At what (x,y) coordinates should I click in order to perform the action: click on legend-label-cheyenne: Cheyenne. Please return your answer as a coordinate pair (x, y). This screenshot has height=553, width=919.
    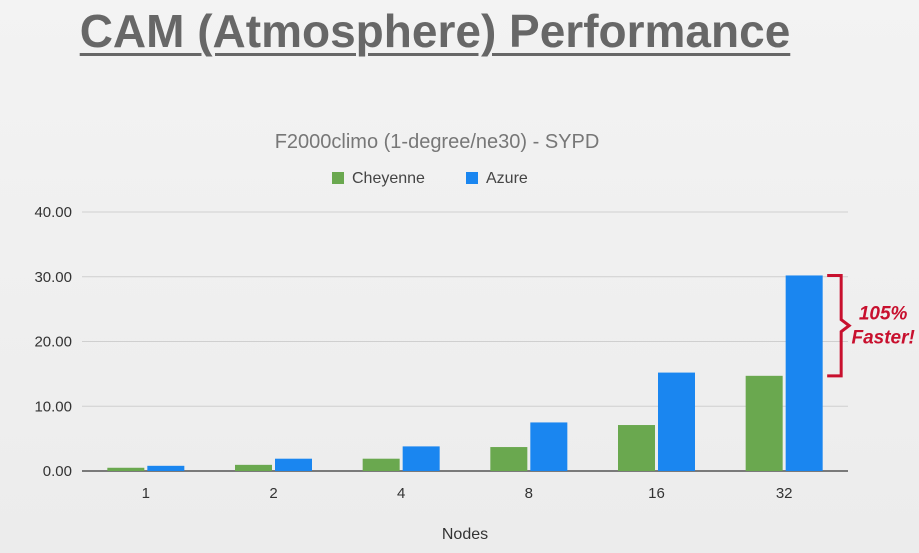
    Looking at the image, I should click on (388, 178).